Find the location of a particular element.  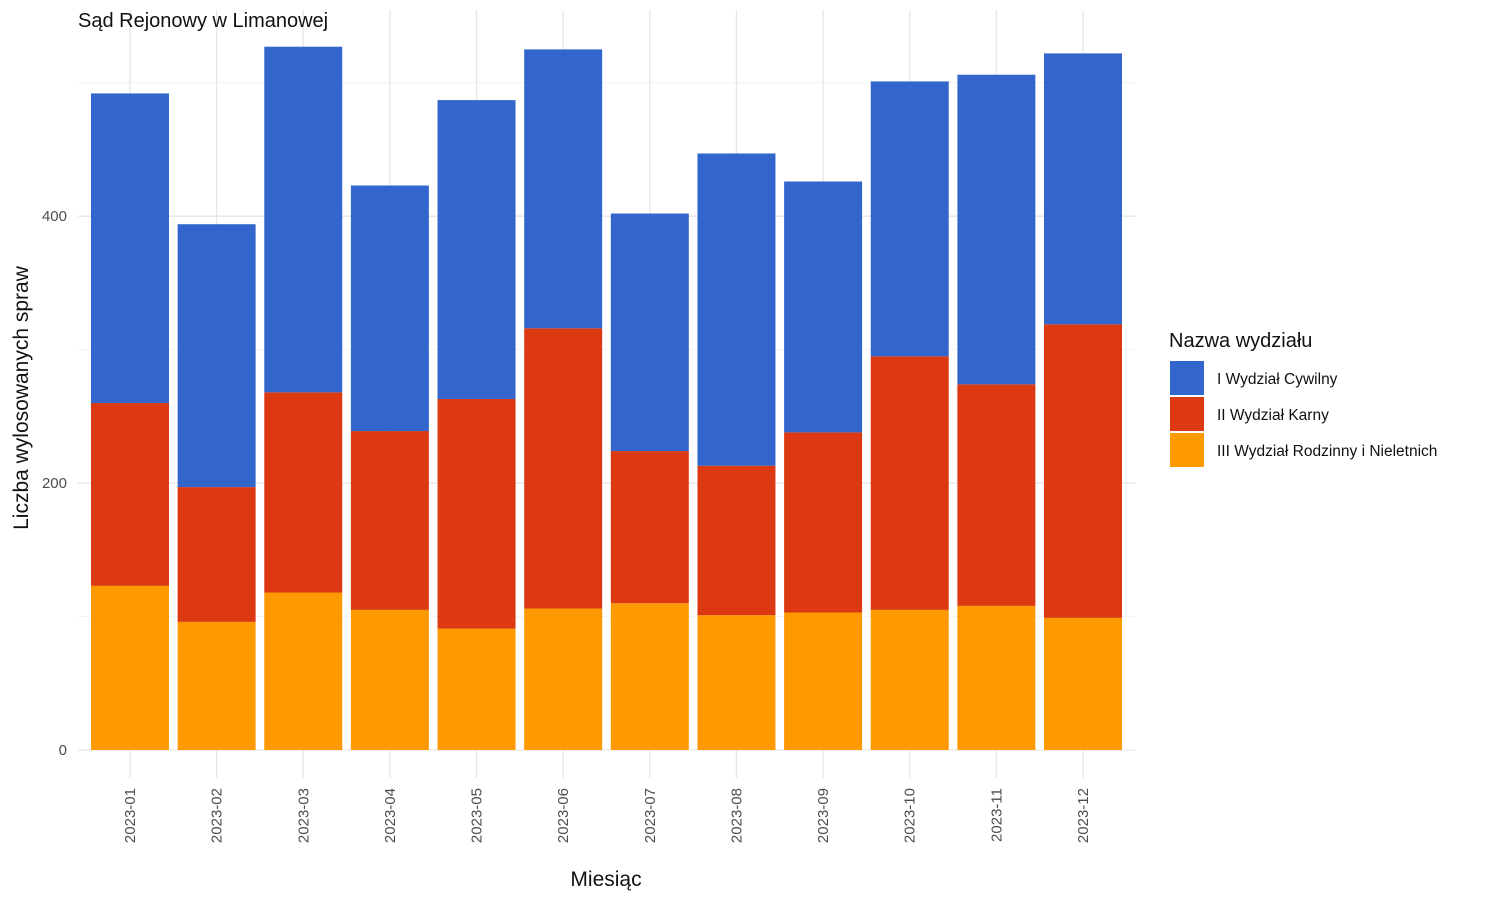

legend-label: II Wydział Karny is located at coordinates (1273, 415).